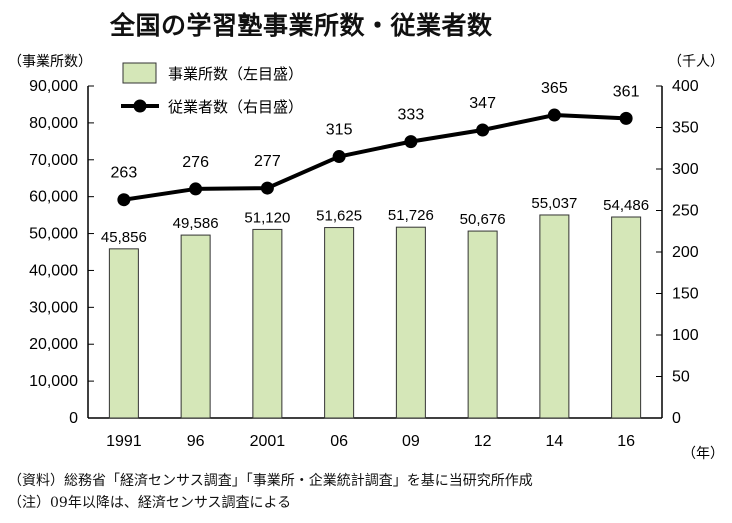 The height and width of the screenshot is (523, 732). I want to click on bar-value-label: 55,037, so click(554, 203).